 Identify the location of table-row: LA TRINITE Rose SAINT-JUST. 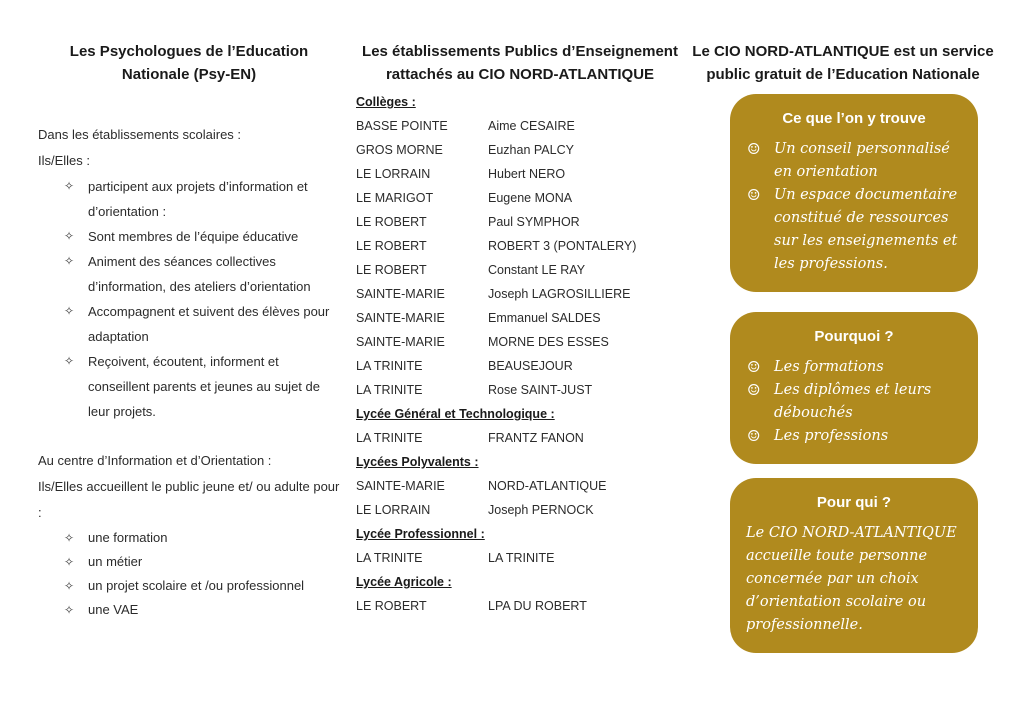
(520, 390).